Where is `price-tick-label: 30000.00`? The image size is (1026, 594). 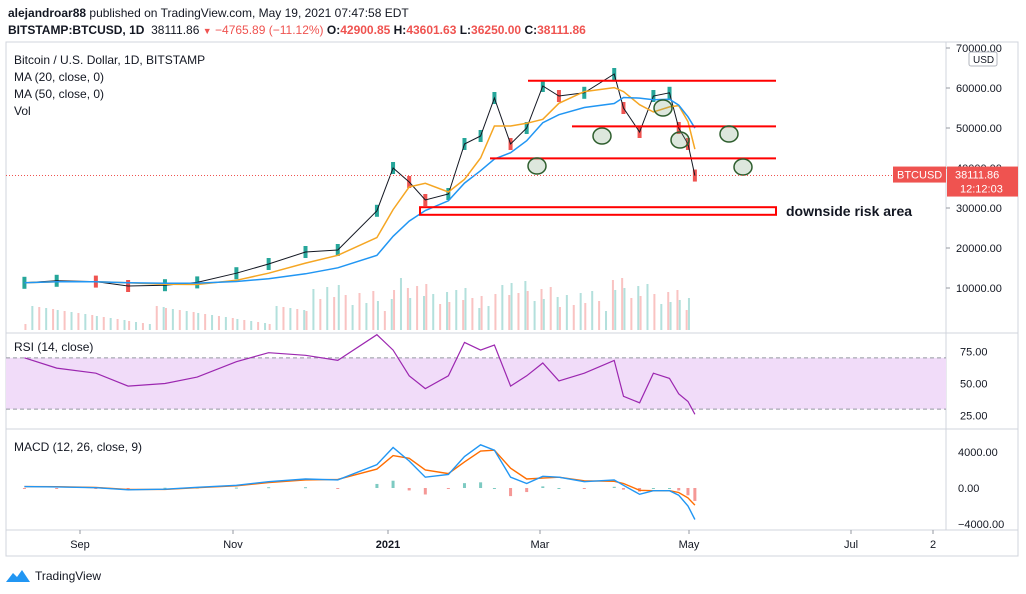 price-tick-label: 30000.00 is located at coordinates (979, 209).